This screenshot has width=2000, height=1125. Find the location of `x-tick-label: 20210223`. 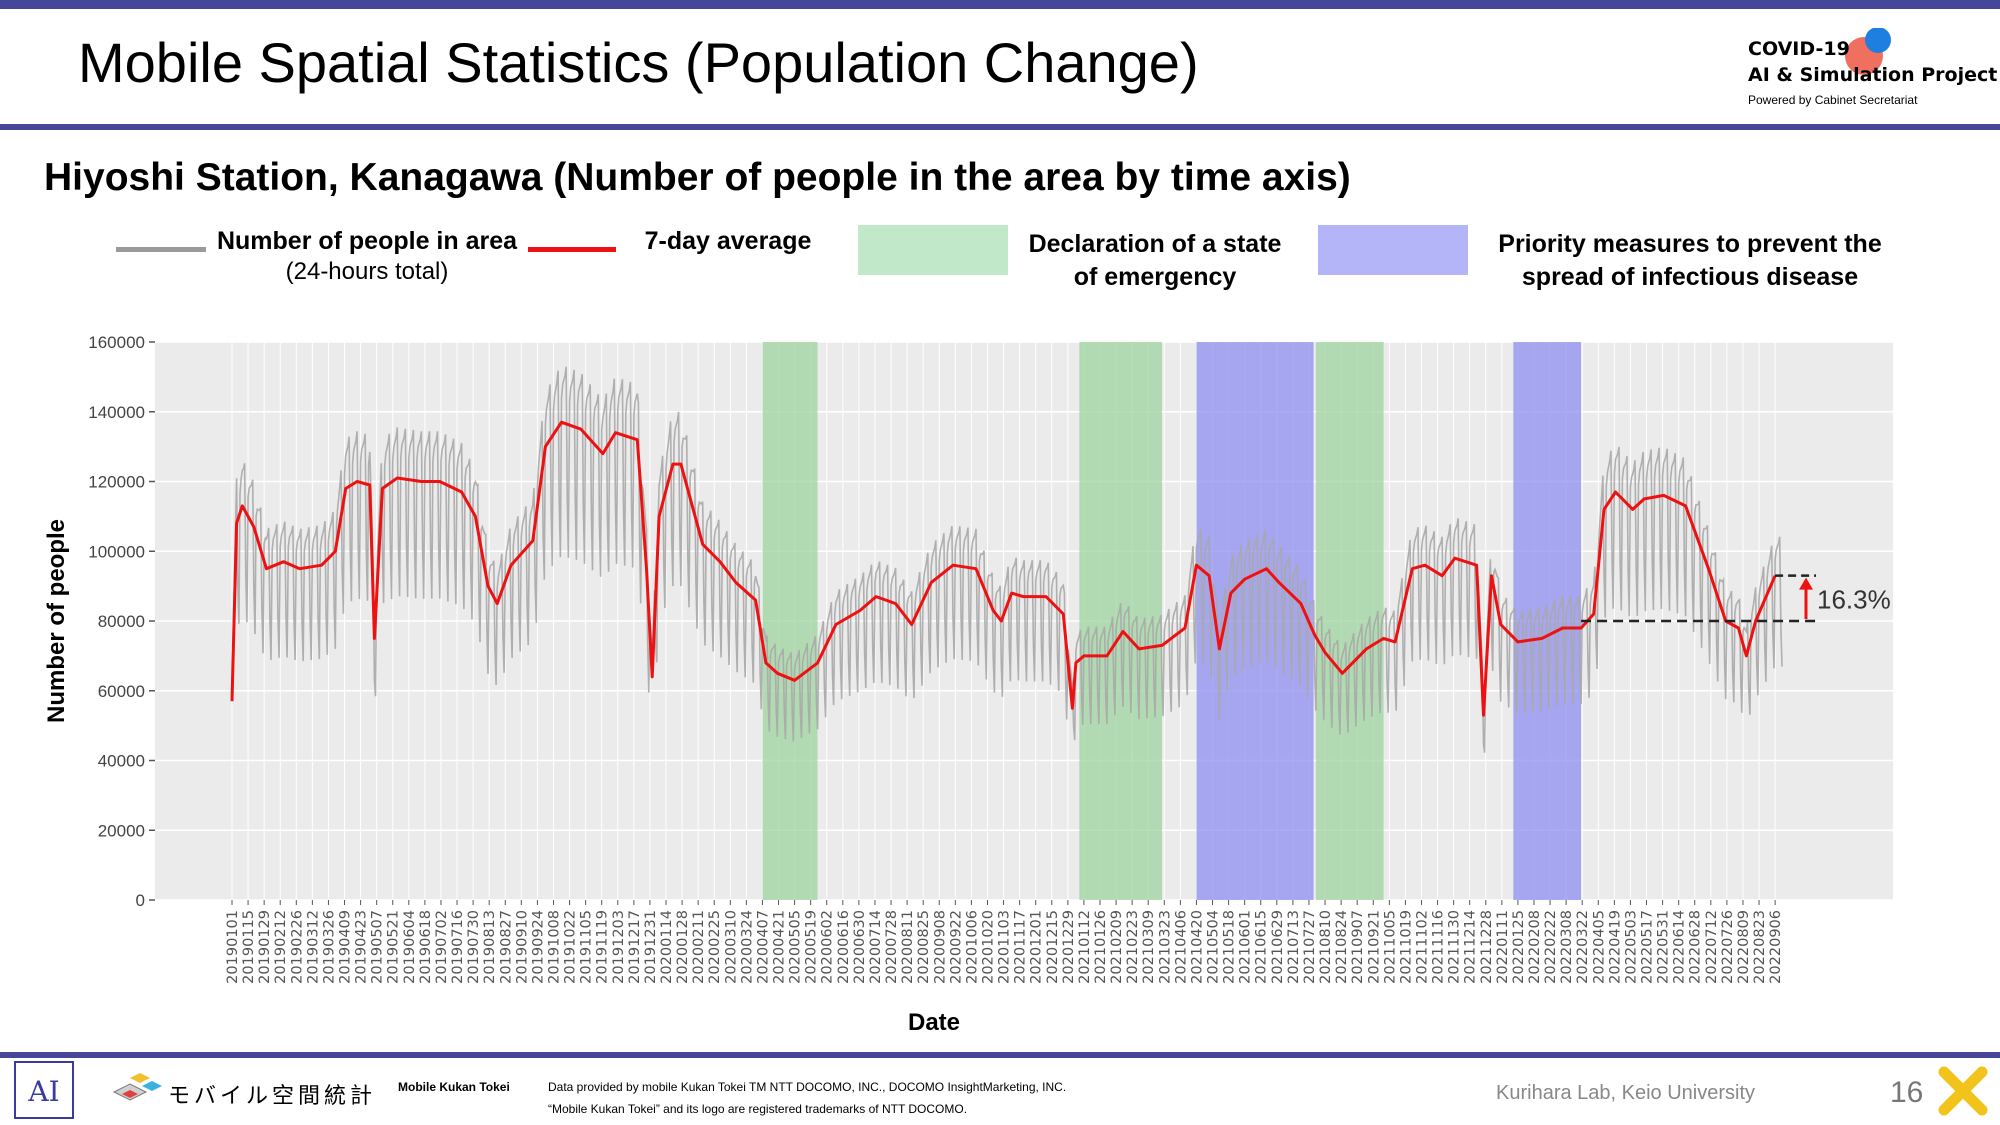

x-tick-label: 20210223 is located at coordinates (1133, 947).